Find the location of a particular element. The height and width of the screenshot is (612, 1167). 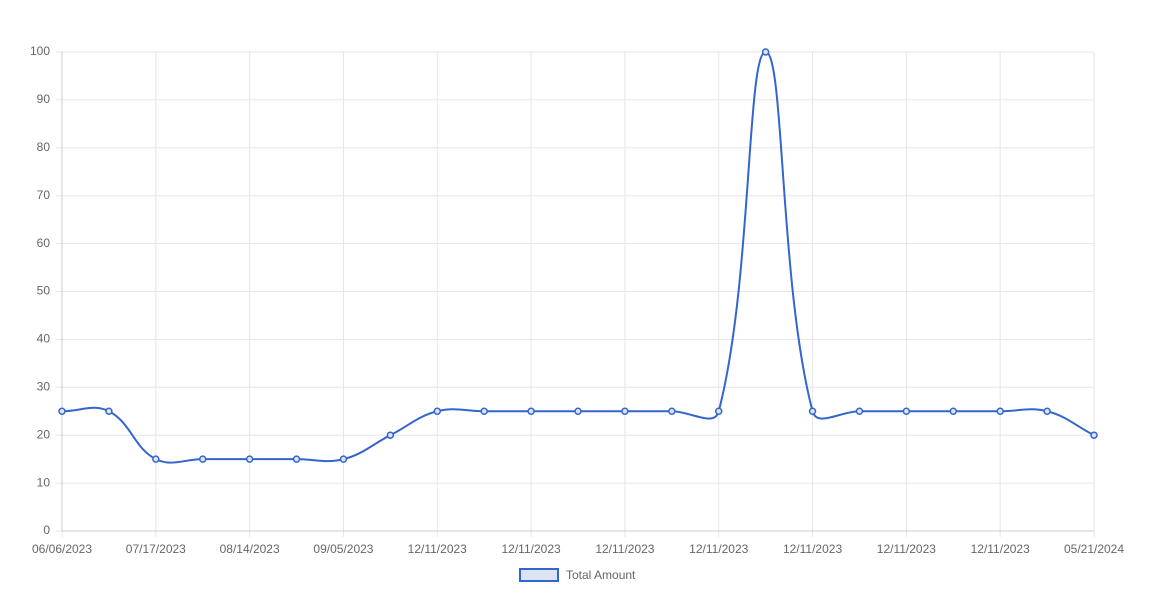

legend-label: Total Amount is located at coordinates (601, 575).